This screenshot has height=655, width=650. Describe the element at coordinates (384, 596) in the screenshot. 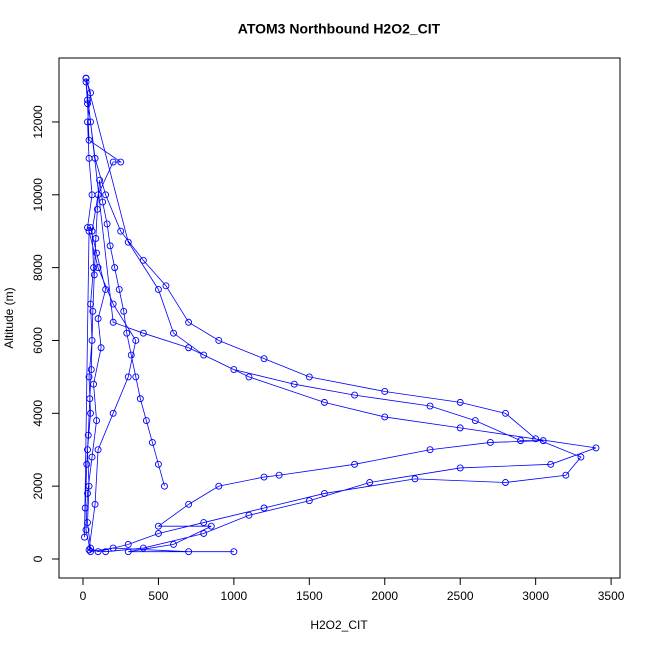

I see `x-tick-label: 2000` at that location.